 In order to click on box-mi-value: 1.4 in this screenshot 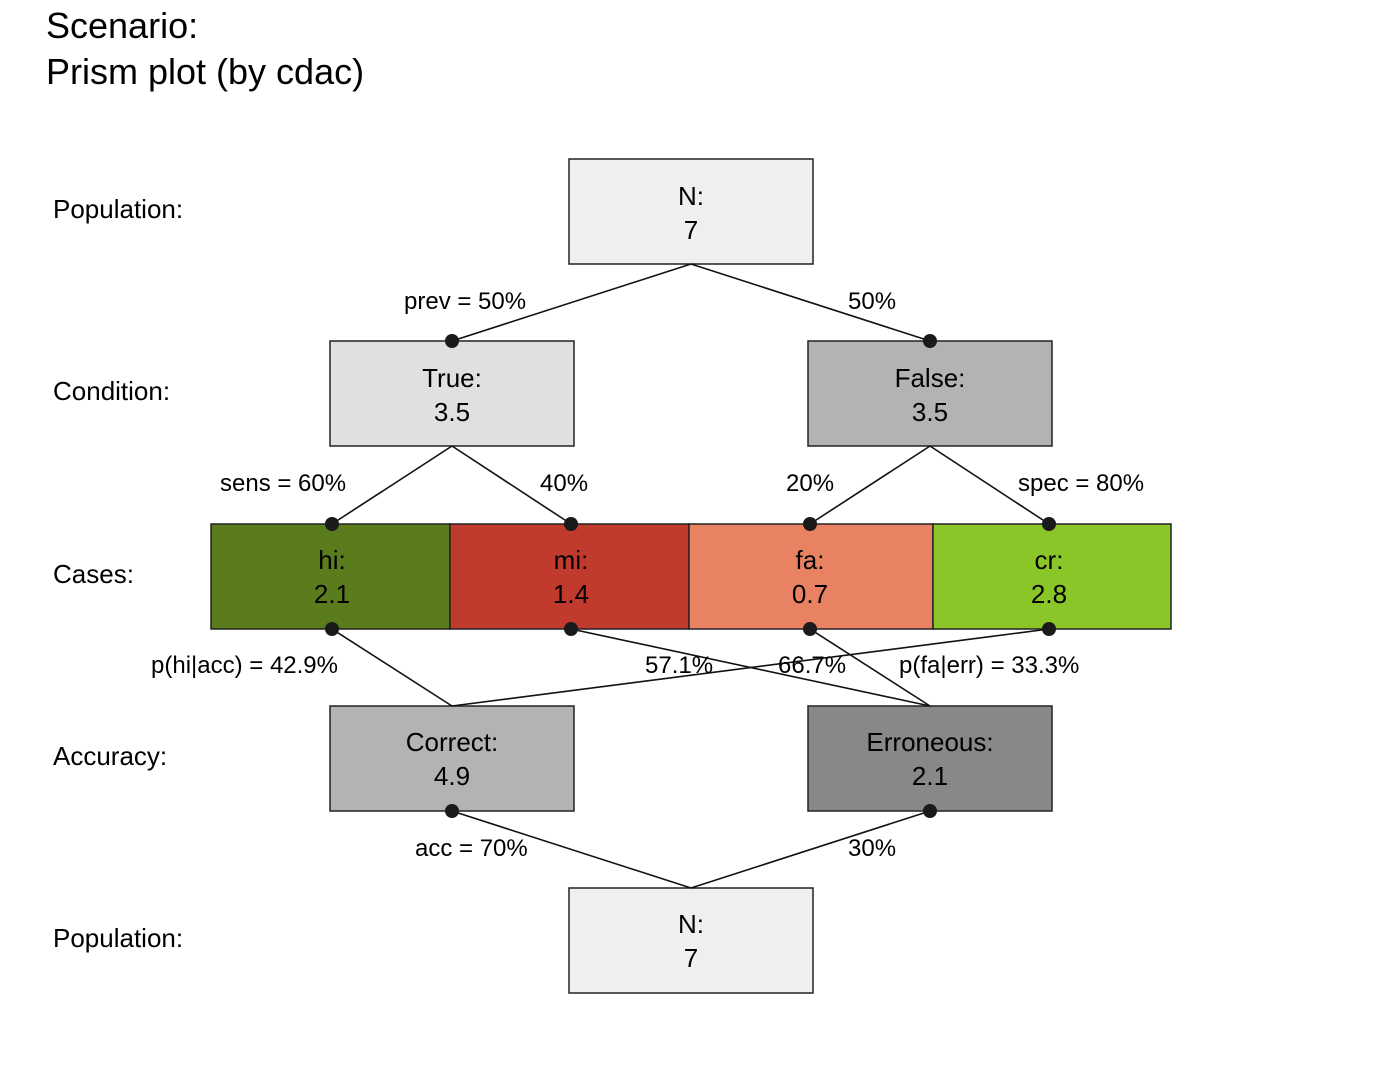, I will do `click(571, 594)`.